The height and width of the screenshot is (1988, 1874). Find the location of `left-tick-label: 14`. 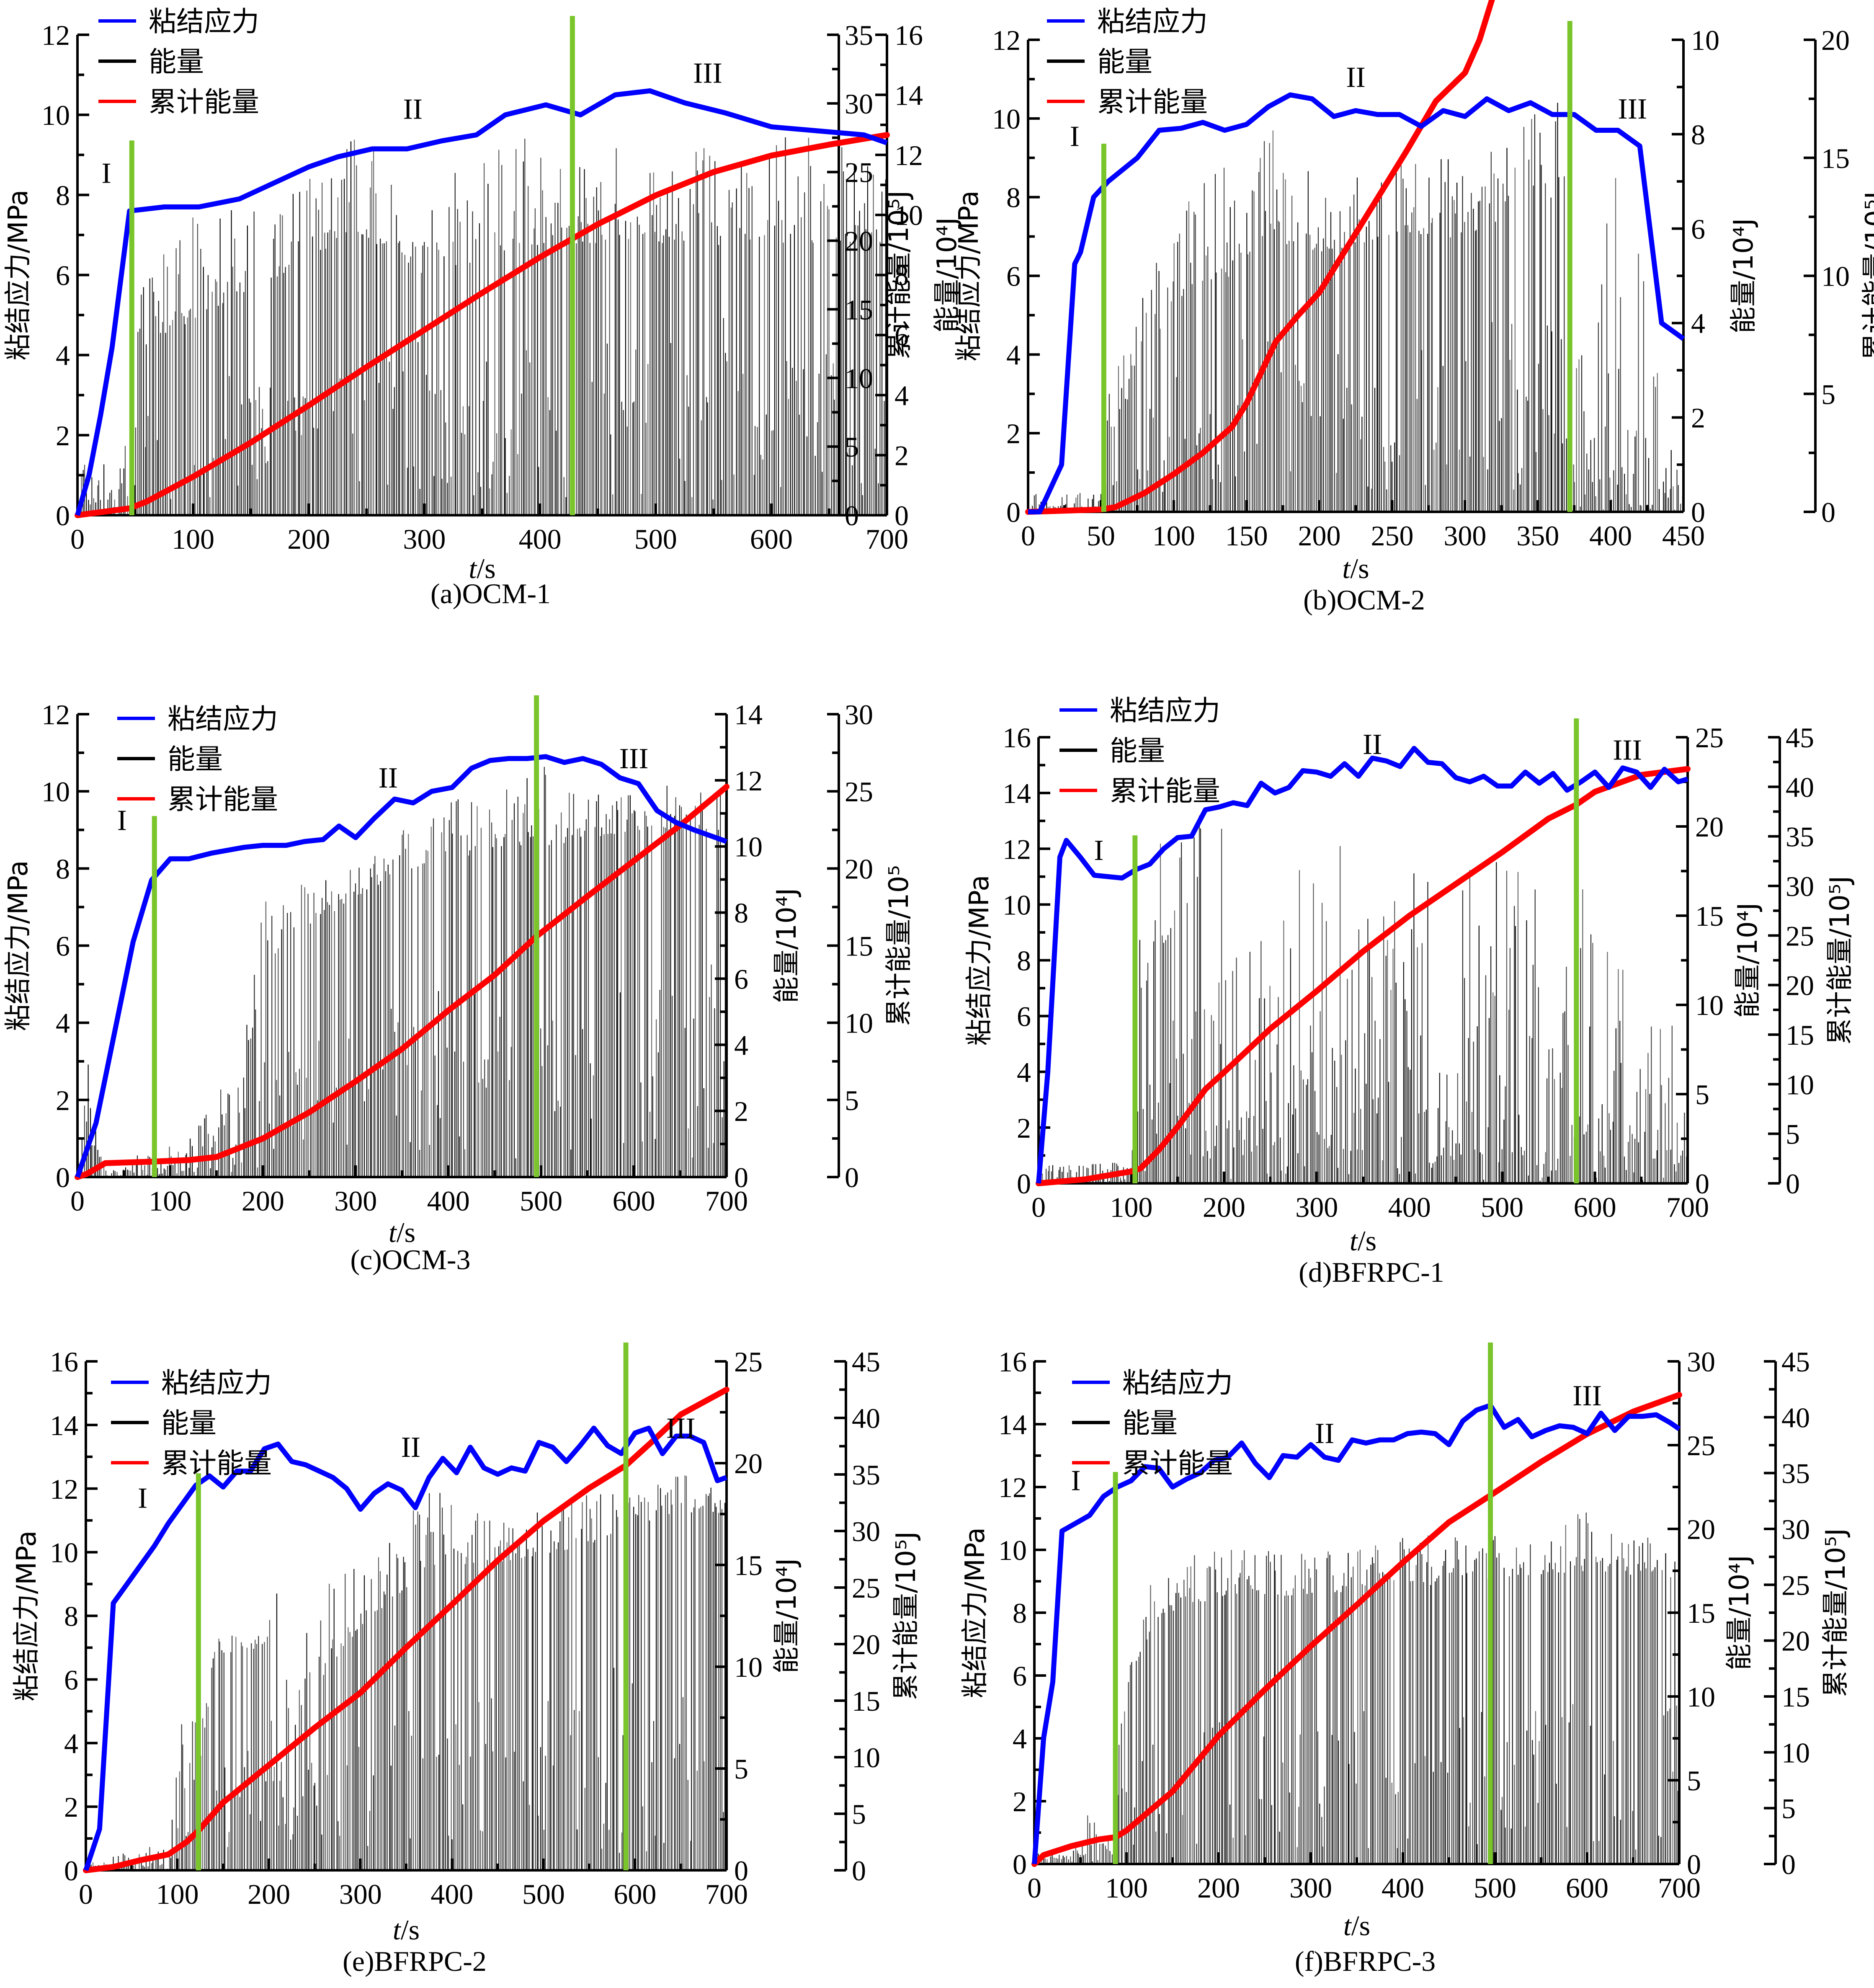

left-tick-label: 14 is located at coordinates (64, 1426).